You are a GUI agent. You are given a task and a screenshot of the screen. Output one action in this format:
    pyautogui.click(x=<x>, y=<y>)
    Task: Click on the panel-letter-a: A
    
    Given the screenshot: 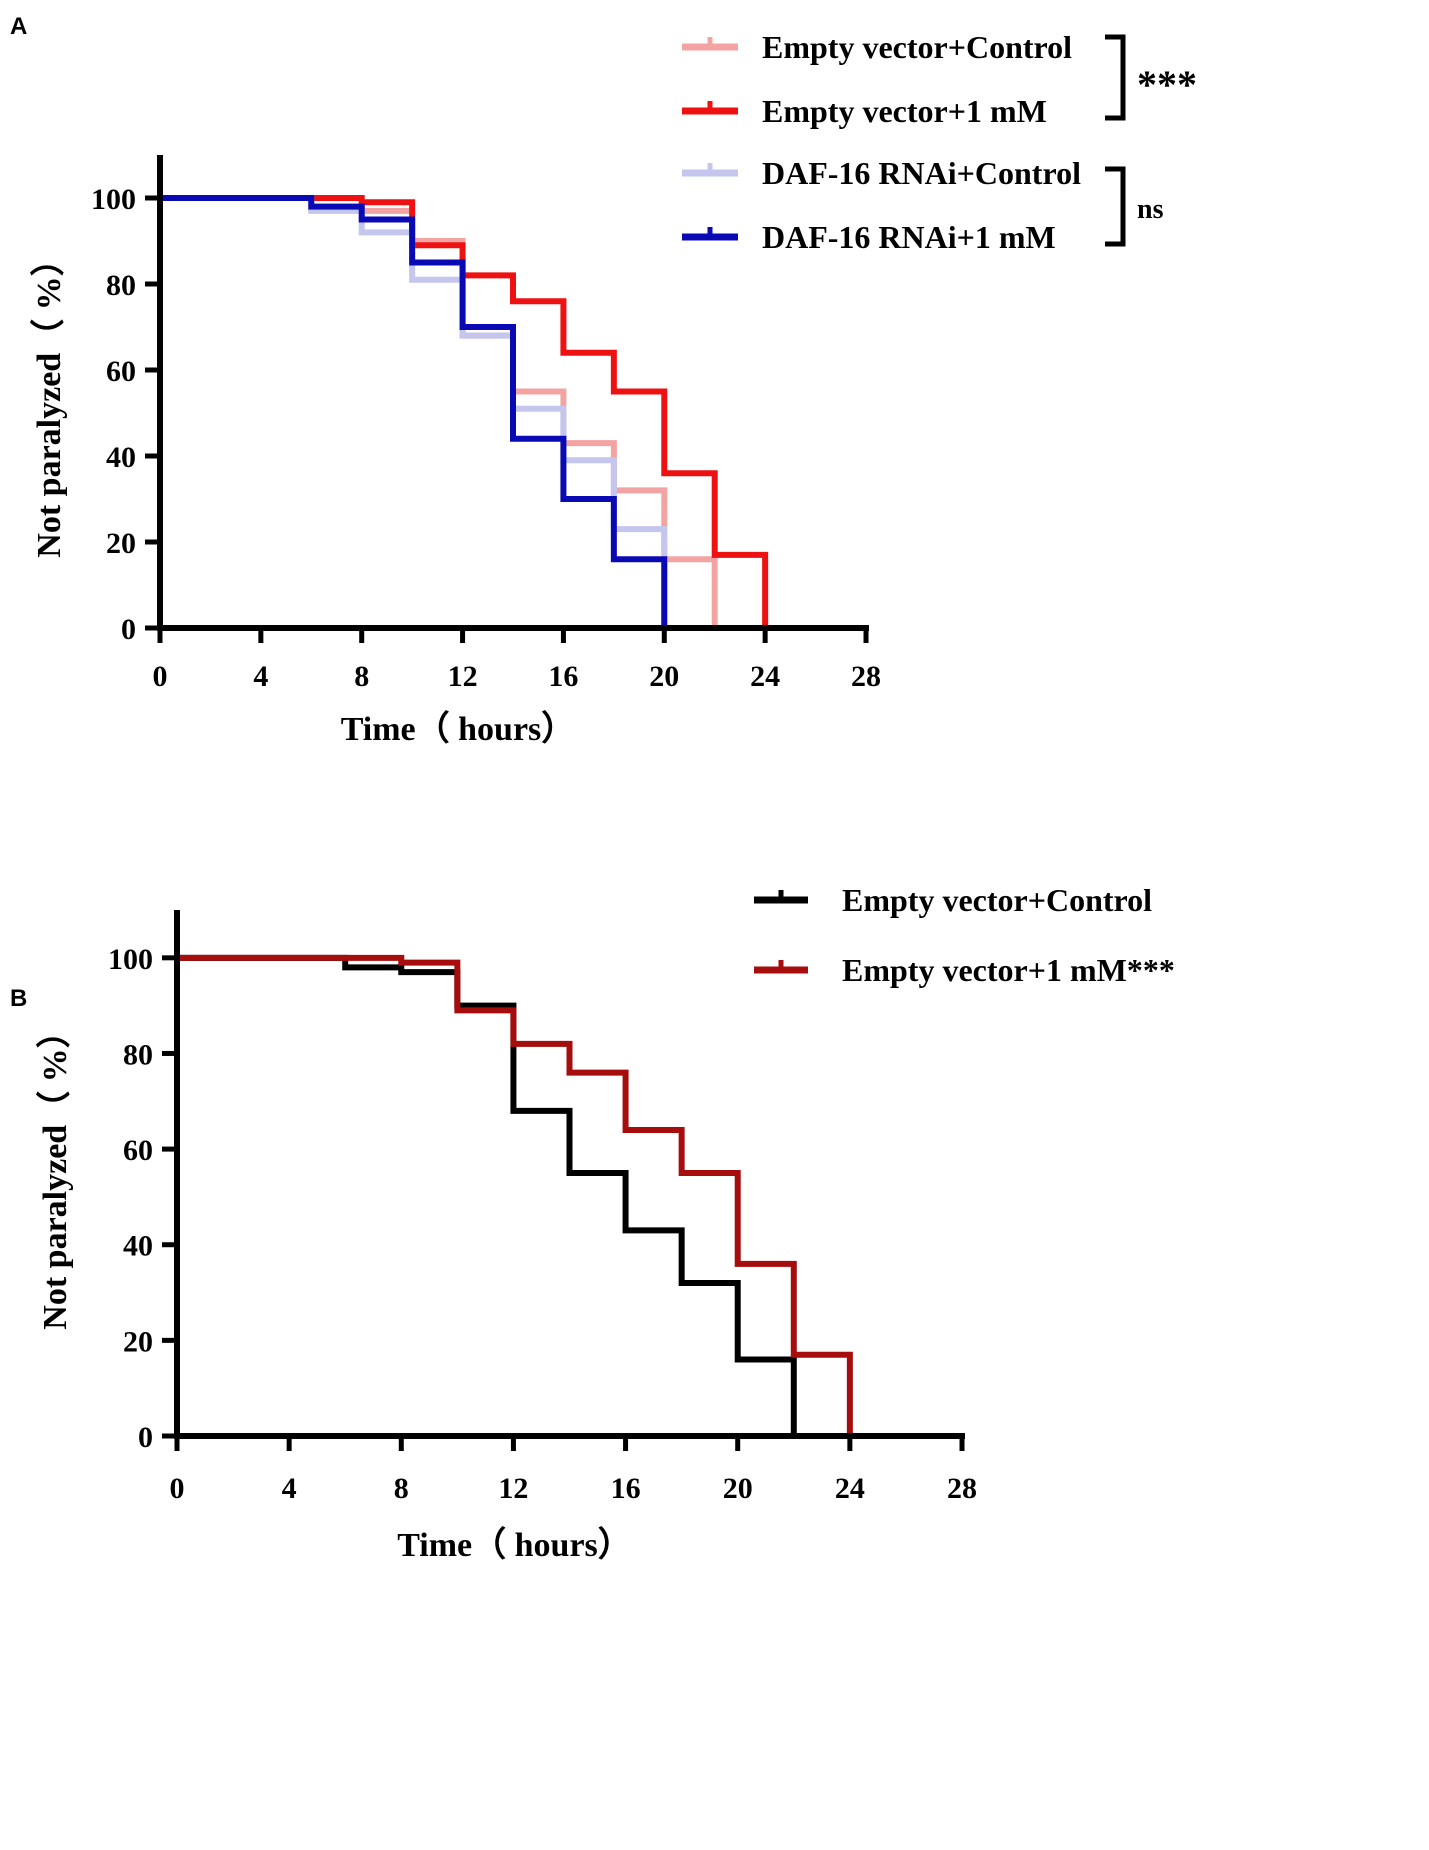 What is the action you would take?
    pyautogui.click(x=18, y=26)
    